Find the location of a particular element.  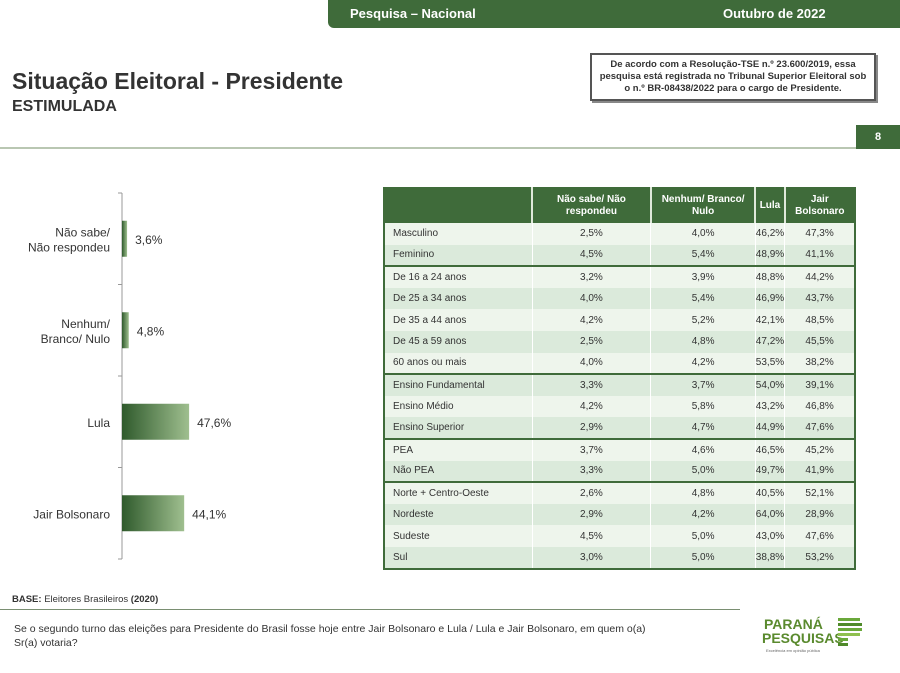

table-cell: 4,7% is located at coordinates (703, 428).